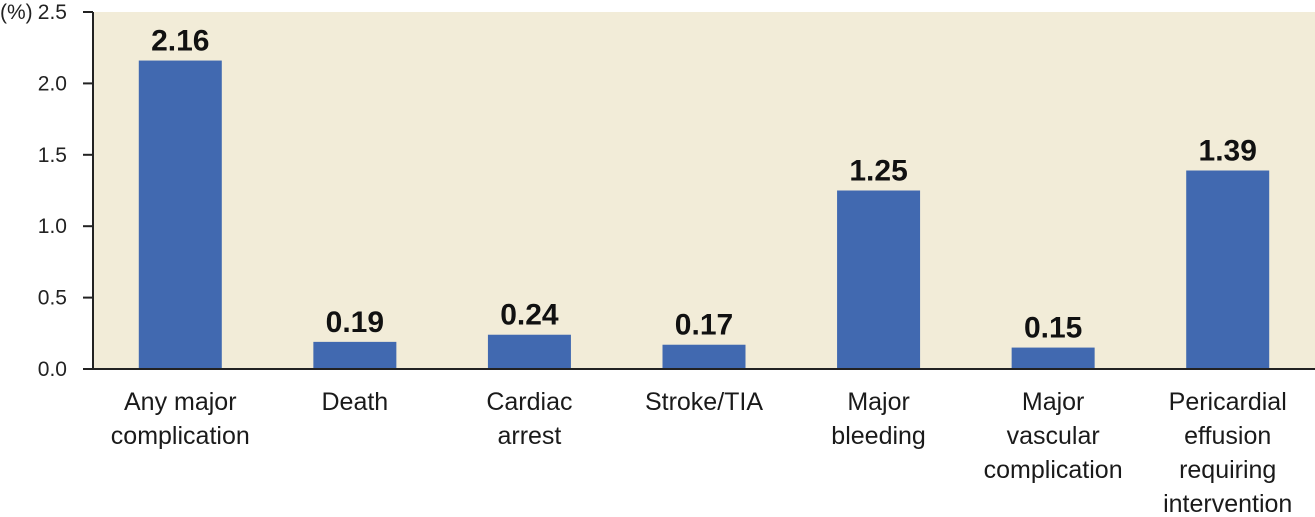 Image resolution: width=1315 pixels, height=517 pixels. I want to click on bar-value-label: 1.25, so click(878, 171).